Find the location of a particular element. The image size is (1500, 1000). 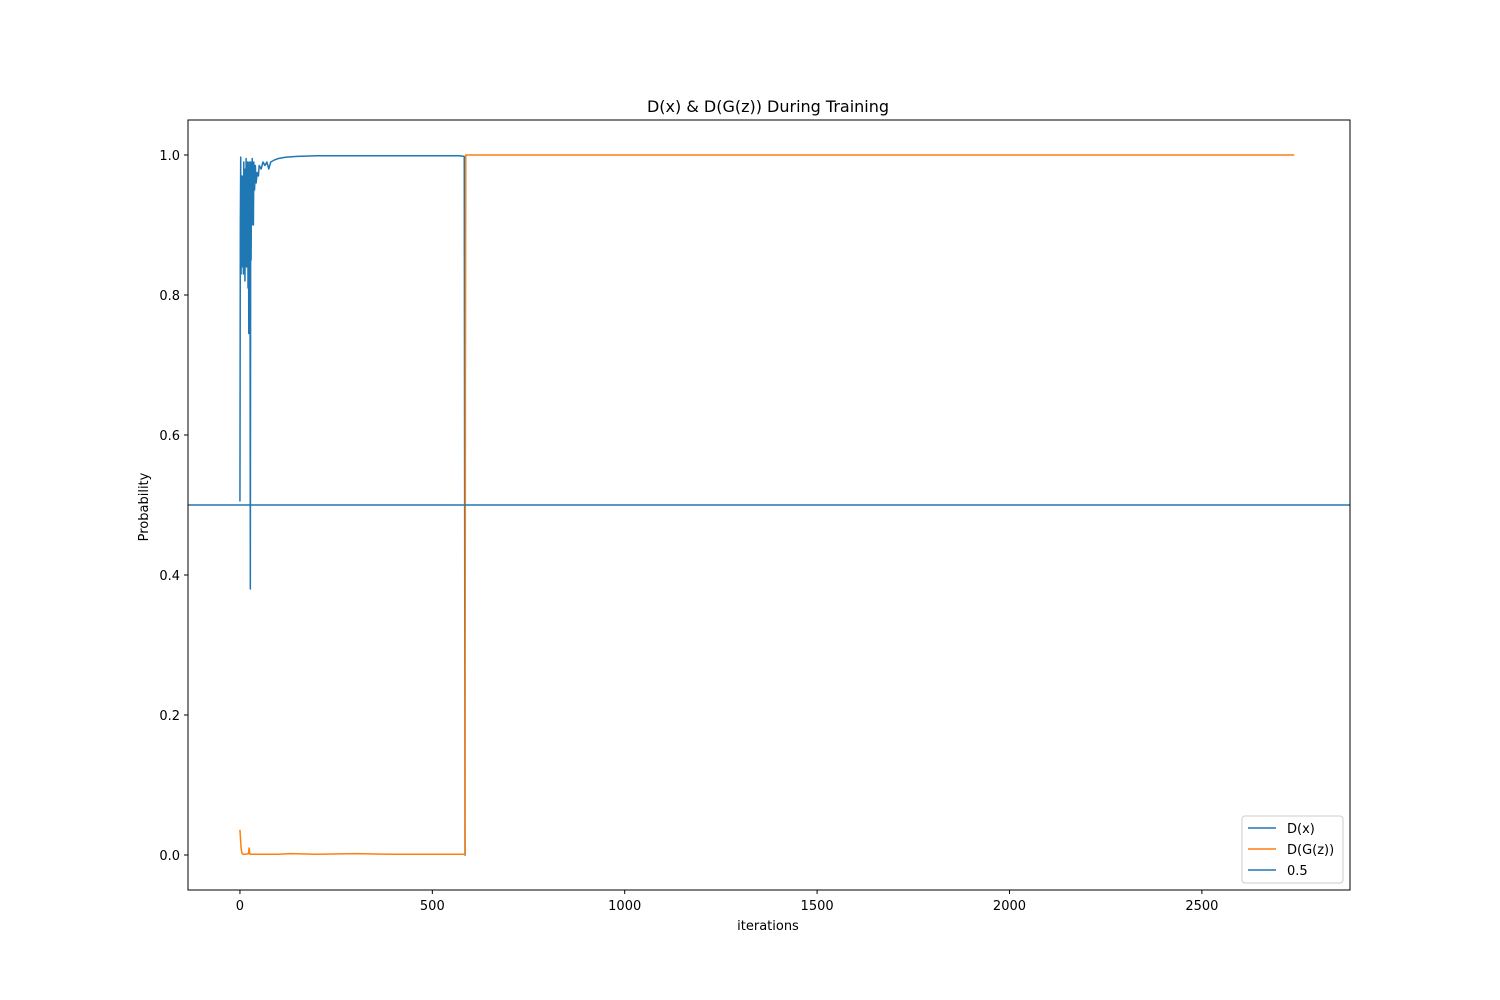

y-tick-label: 0.8 is located at coordinates (169, 296).